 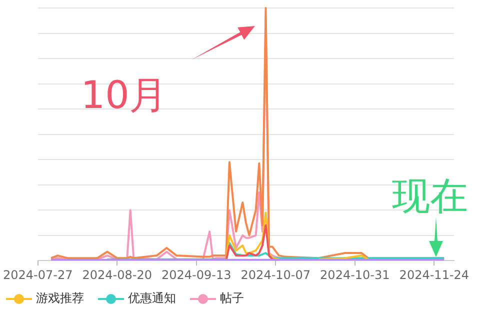 What do you see at coordinates (232, 298) in the screenshot?
I see `legend-label: 帖子` at bounding box center [232, 298].